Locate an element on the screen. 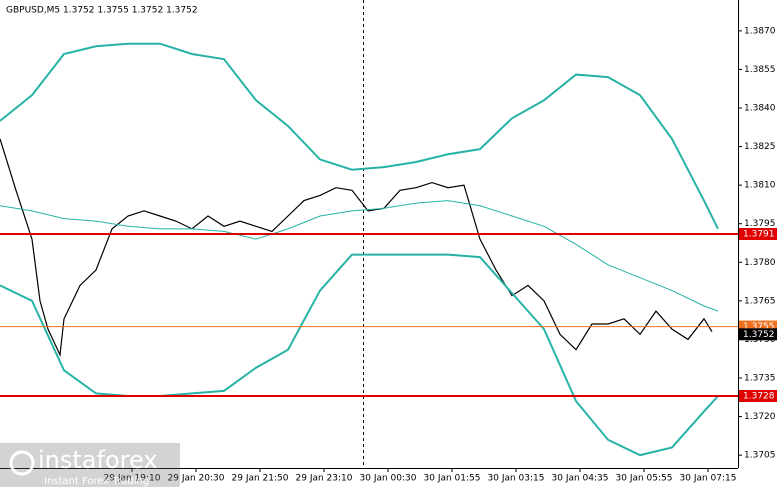 The height and width of the screenshot is (489, 781). y-tick-label: 1.3795 is located at coordinates (760, 224).